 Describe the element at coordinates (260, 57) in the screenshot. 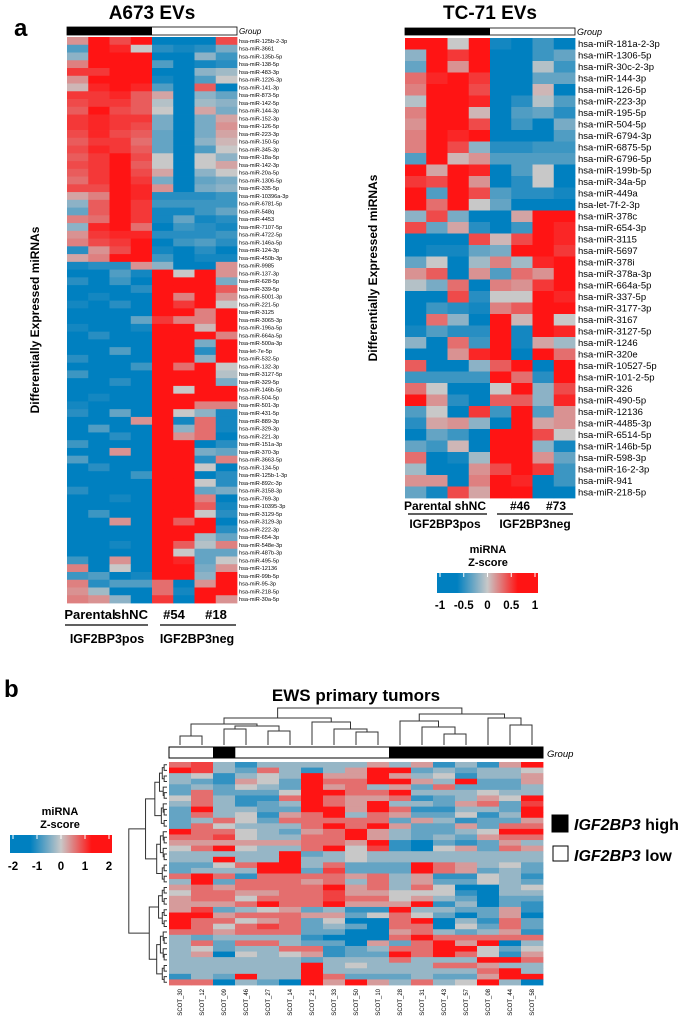

I see `row-label: hsa-miR-135b-5p` at that location.